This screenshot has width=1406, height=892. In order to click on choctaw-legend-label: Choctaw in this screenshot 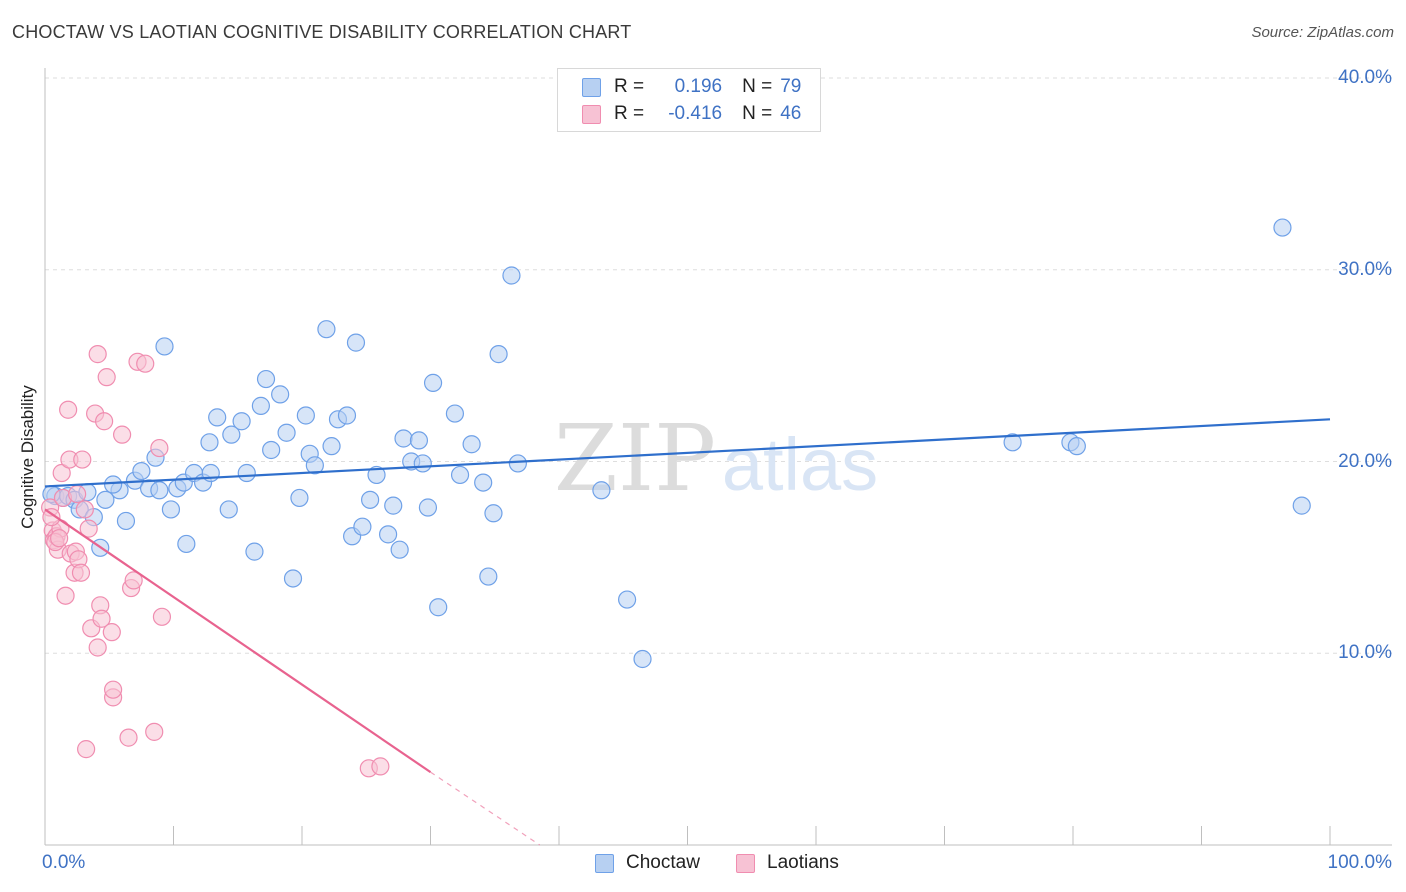, I will do `click(663, 862)`.